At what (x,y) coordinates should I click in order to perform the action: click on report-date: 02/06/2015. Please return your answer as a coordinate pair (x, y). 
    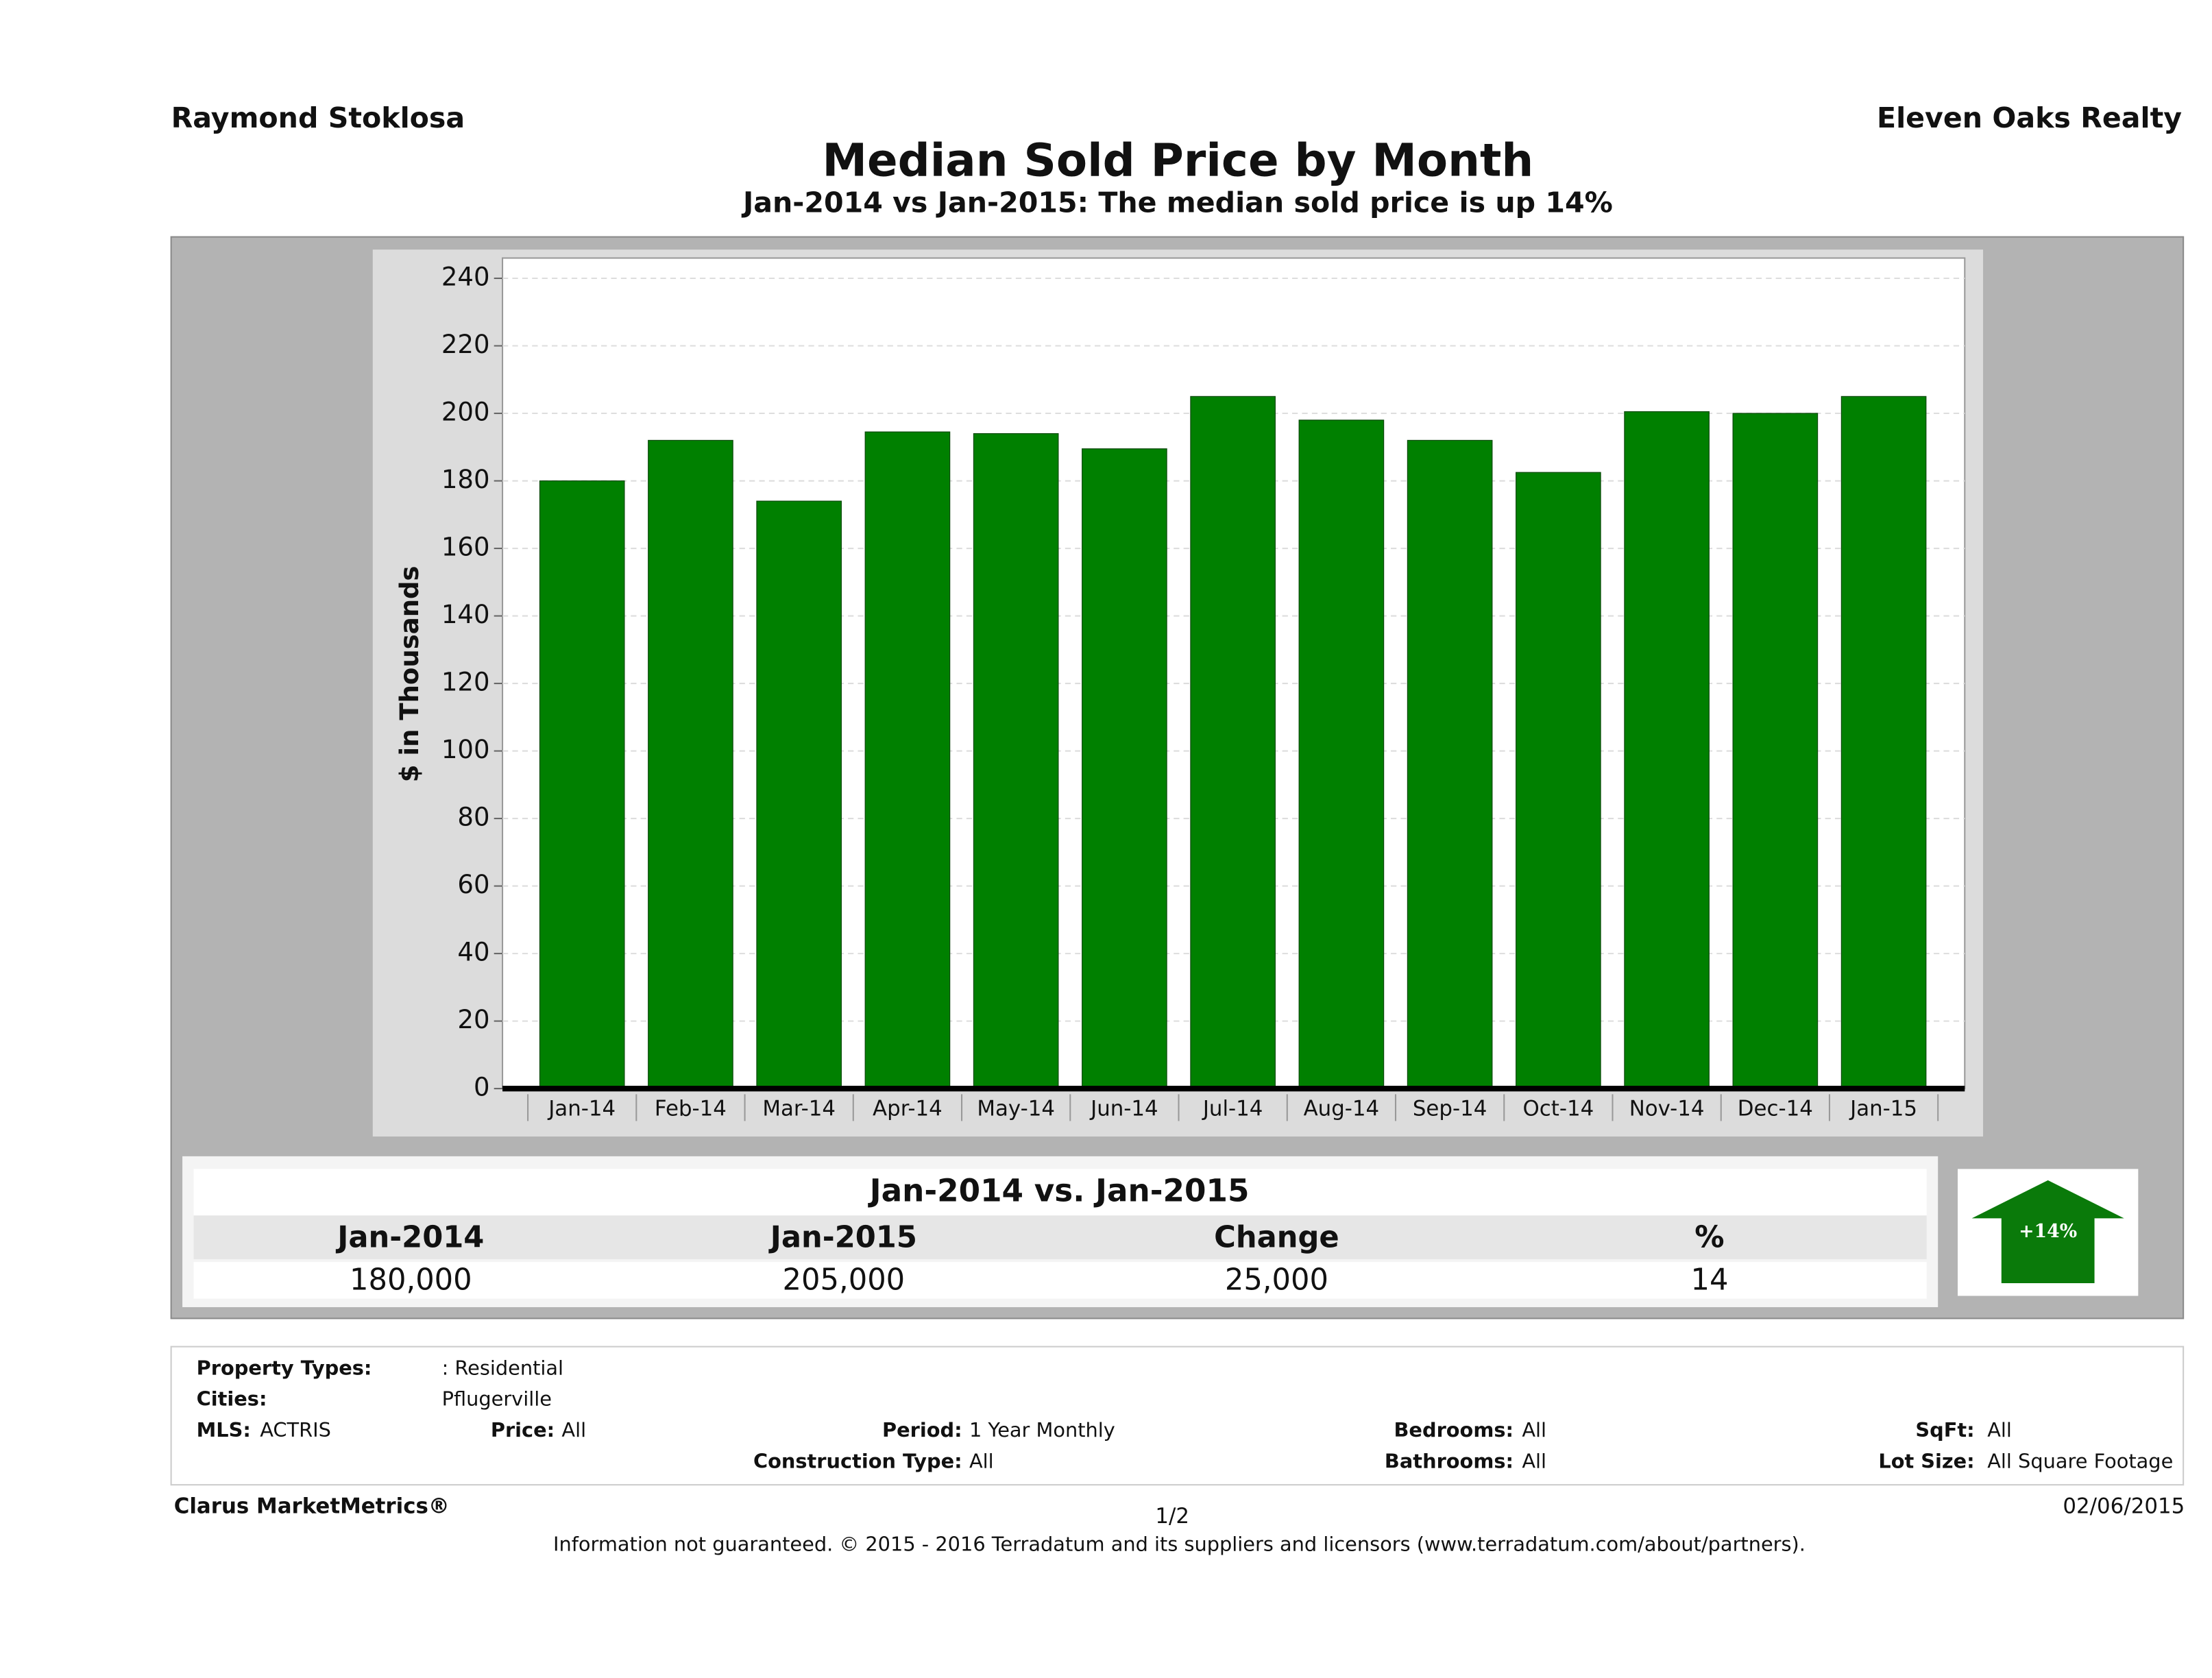
    Looking at the image, I should click on (2124, 1506).